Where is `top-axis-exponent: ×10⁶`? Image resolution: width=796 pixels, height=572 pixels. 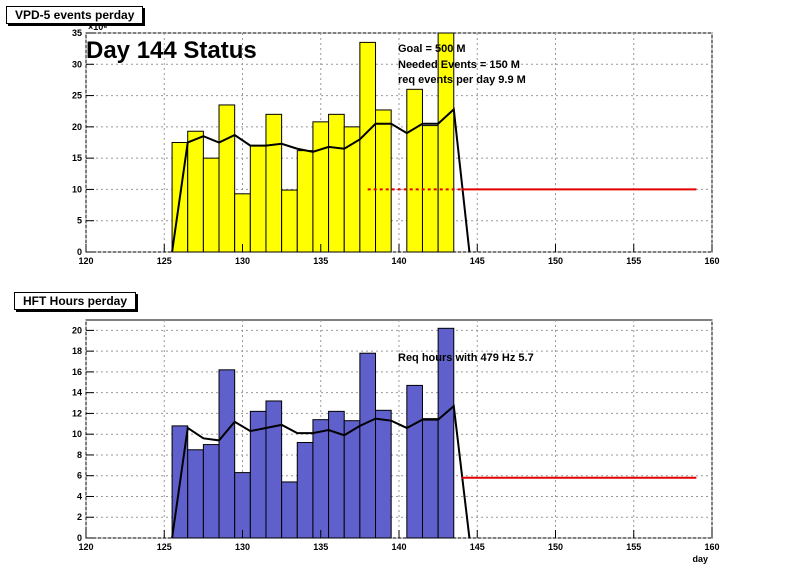 top-axis-exponent: ×10⁶ is located at coordinates (97, 27).